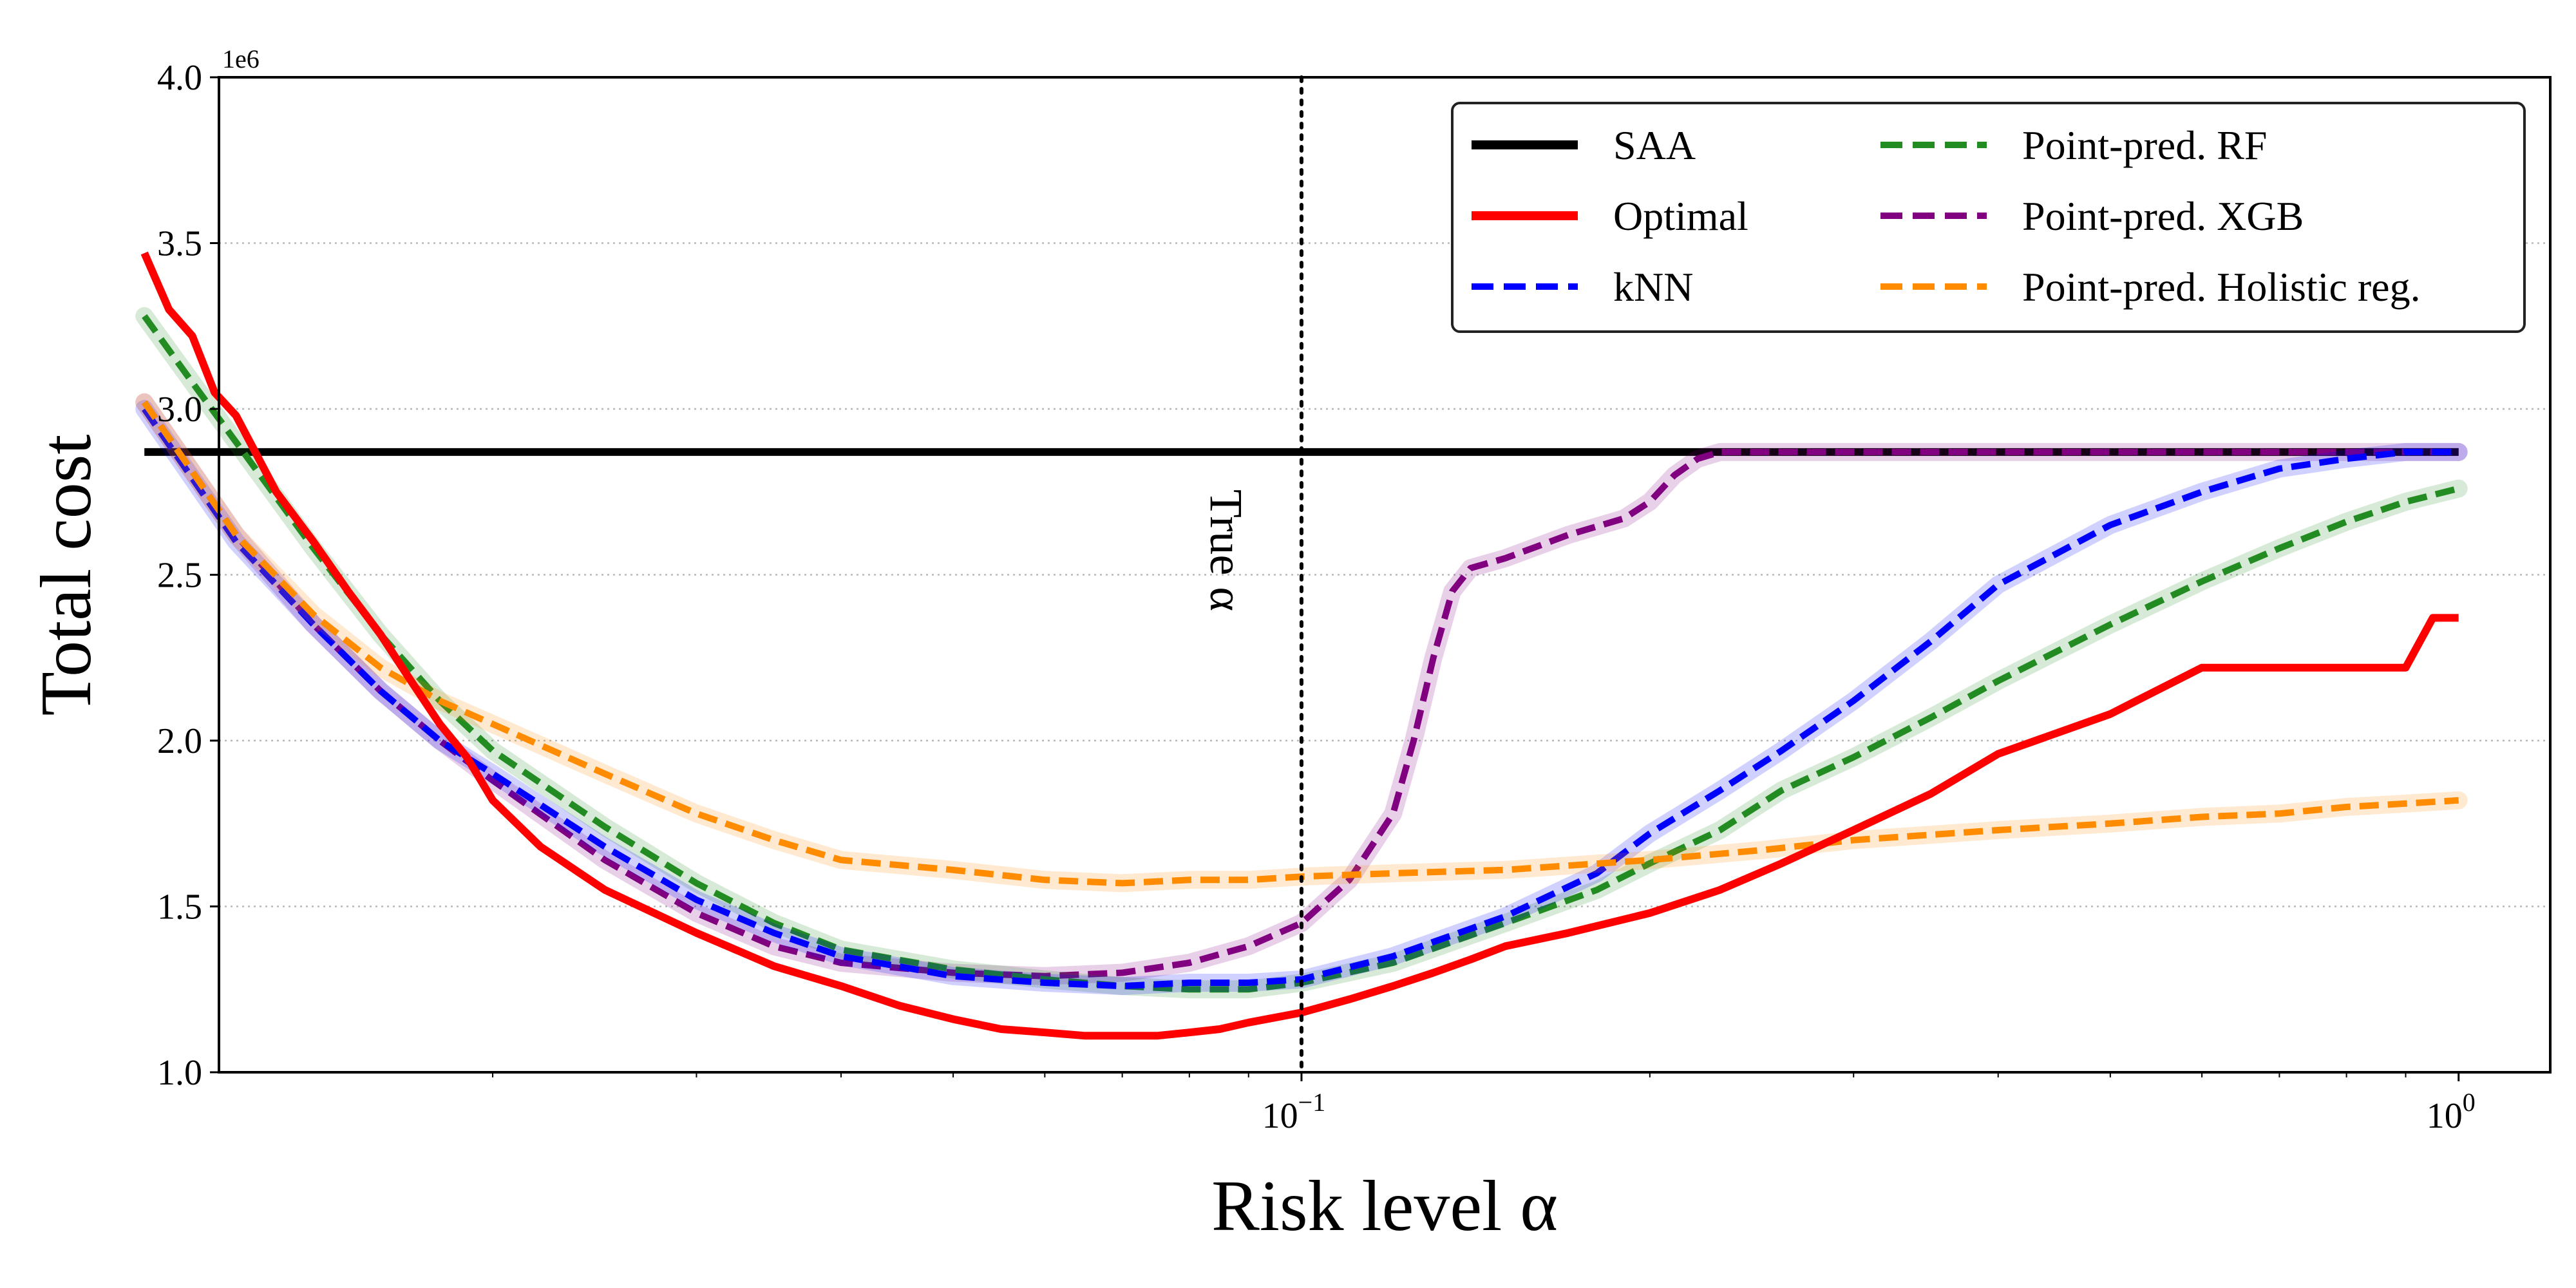 The width and height of the screenshot is (2576, 1288). Describe the element at coordinates (179, 244) in the screenshot. I see `y-tick-label: 3.5` at that location.